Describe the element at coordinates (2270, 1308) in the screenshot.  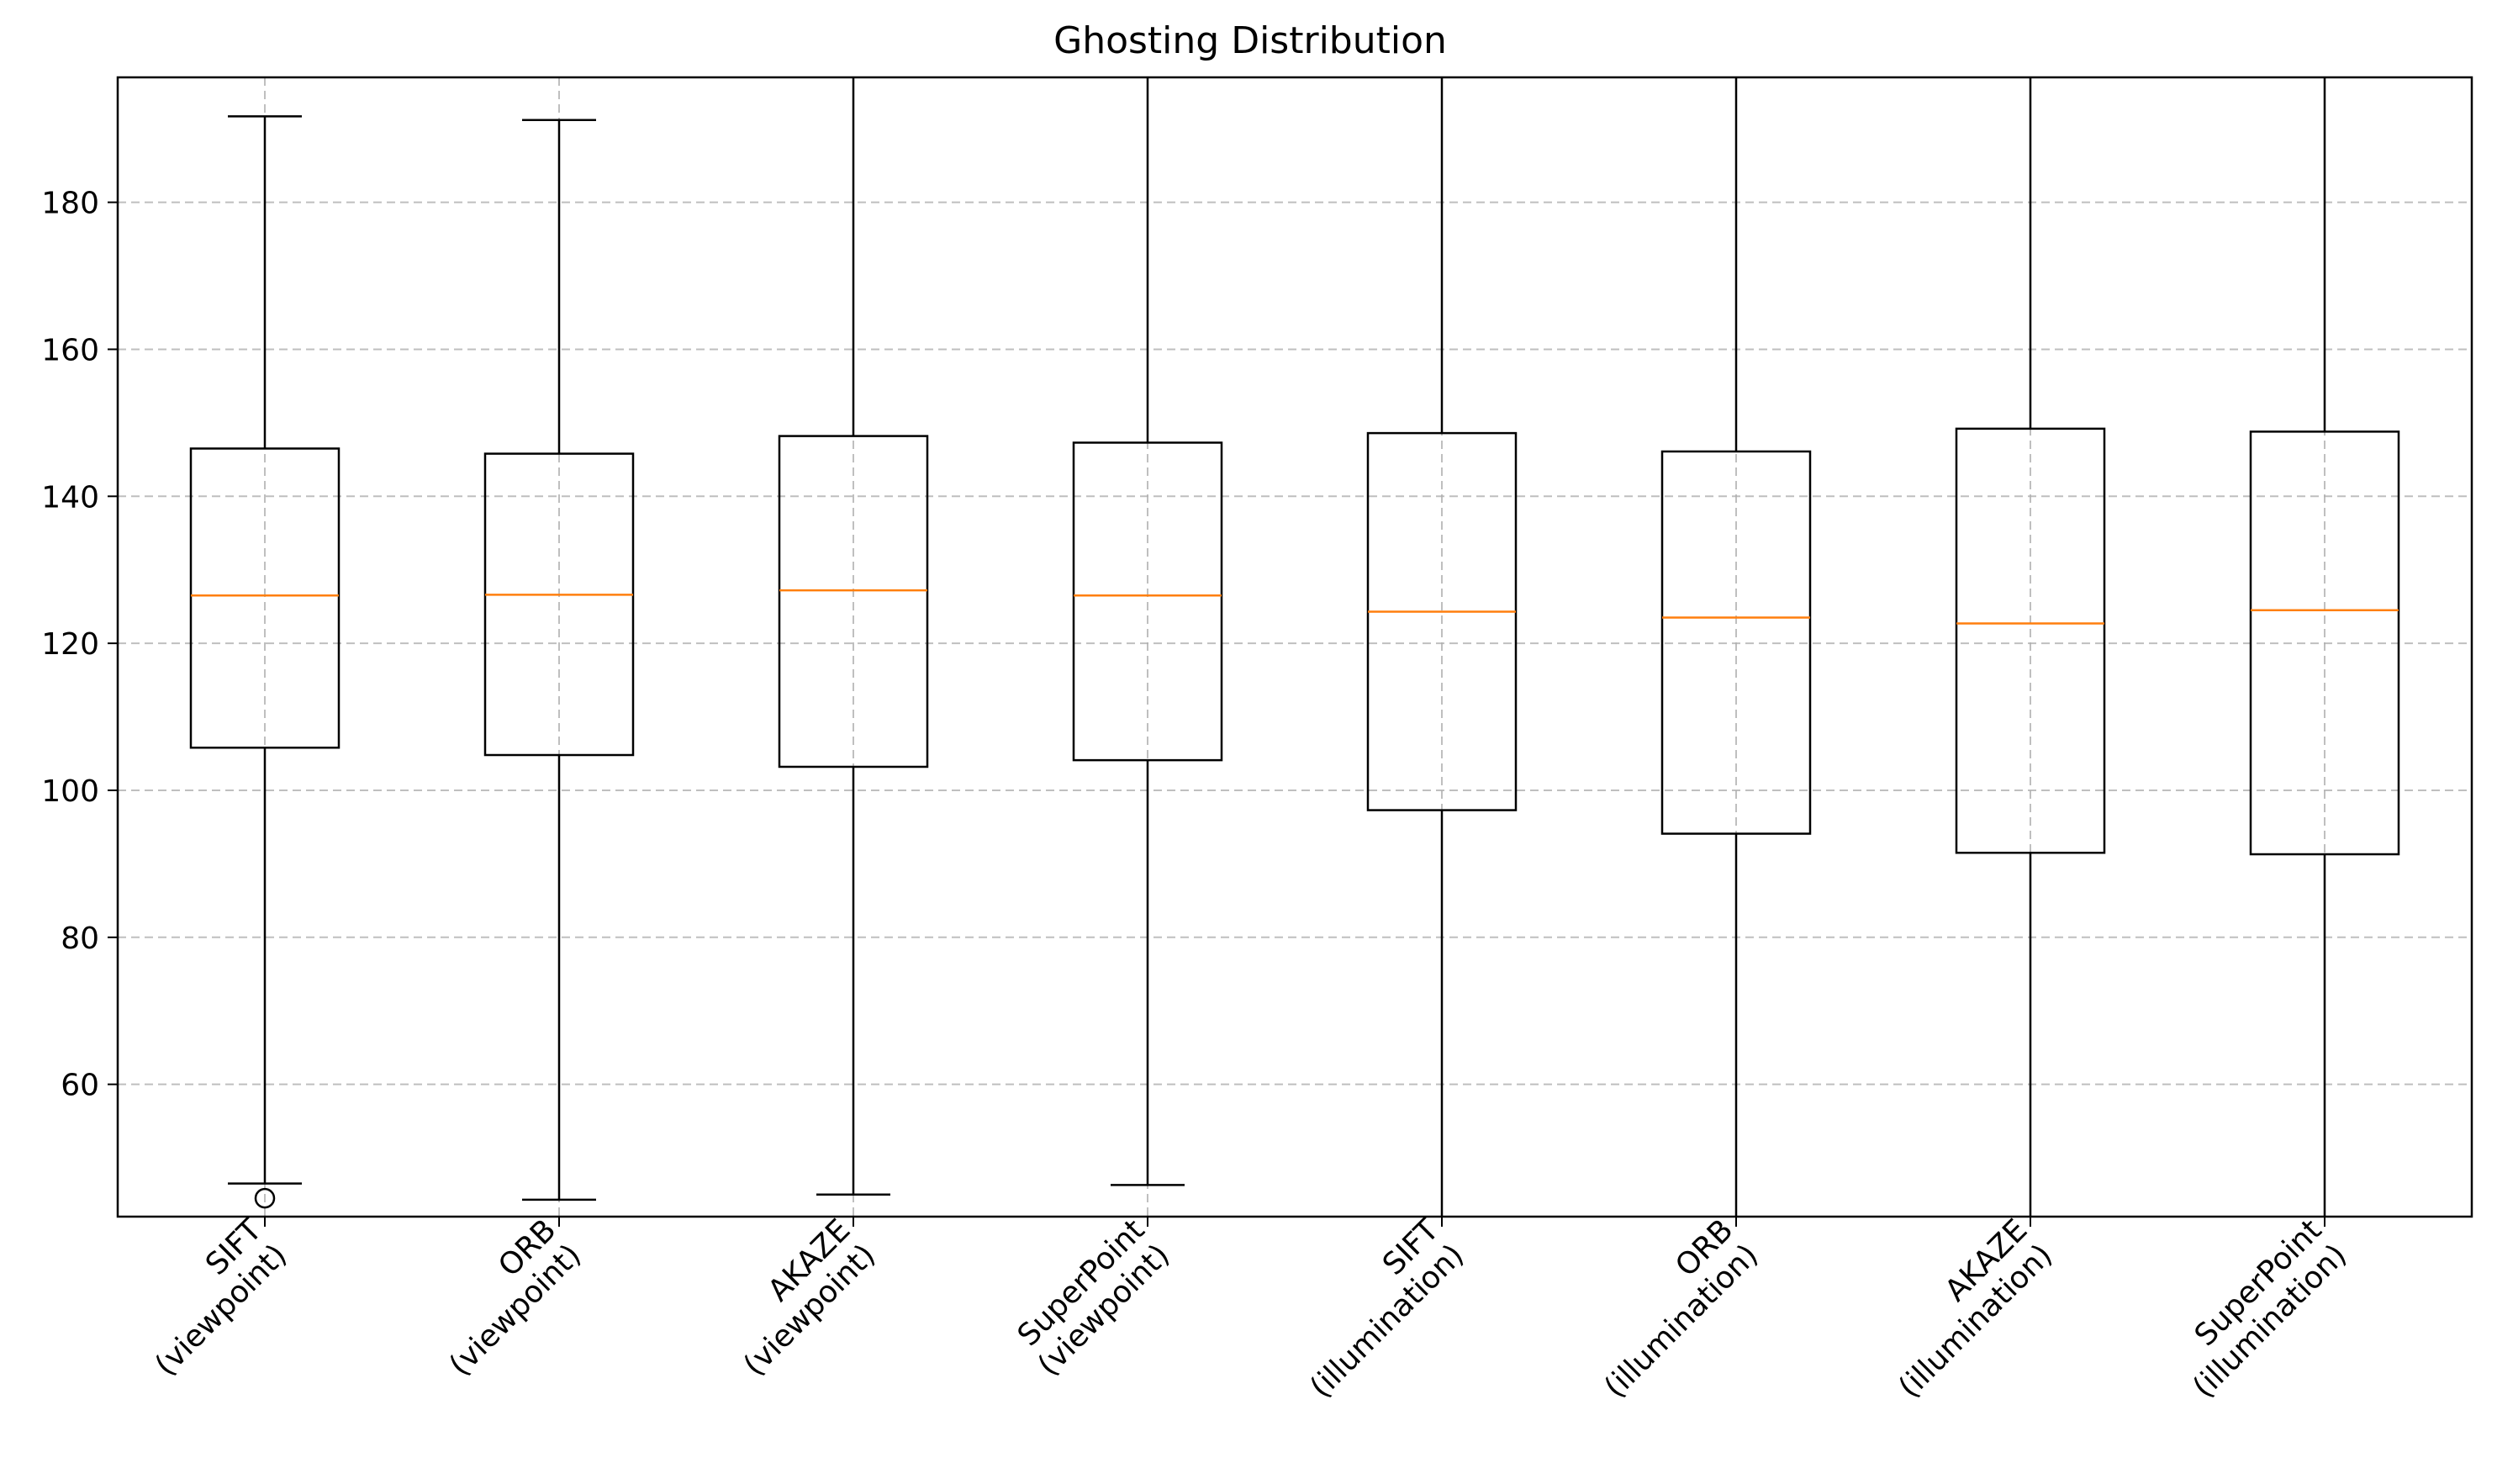
I see `x-tick-label: SuperPoint(illumination)` at that location.